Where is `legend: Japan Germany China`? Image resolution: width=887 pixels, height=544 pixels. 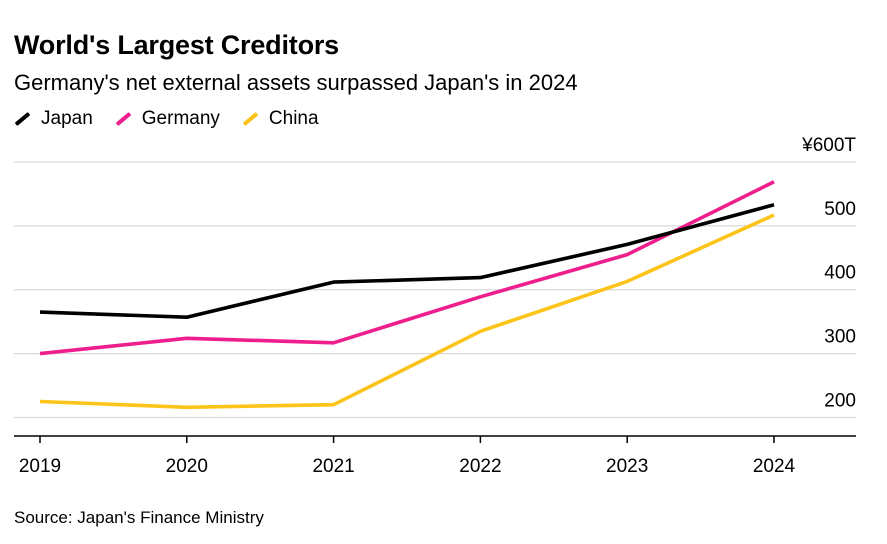 legend: Japan Germany China is located at coordinates (177, 119).